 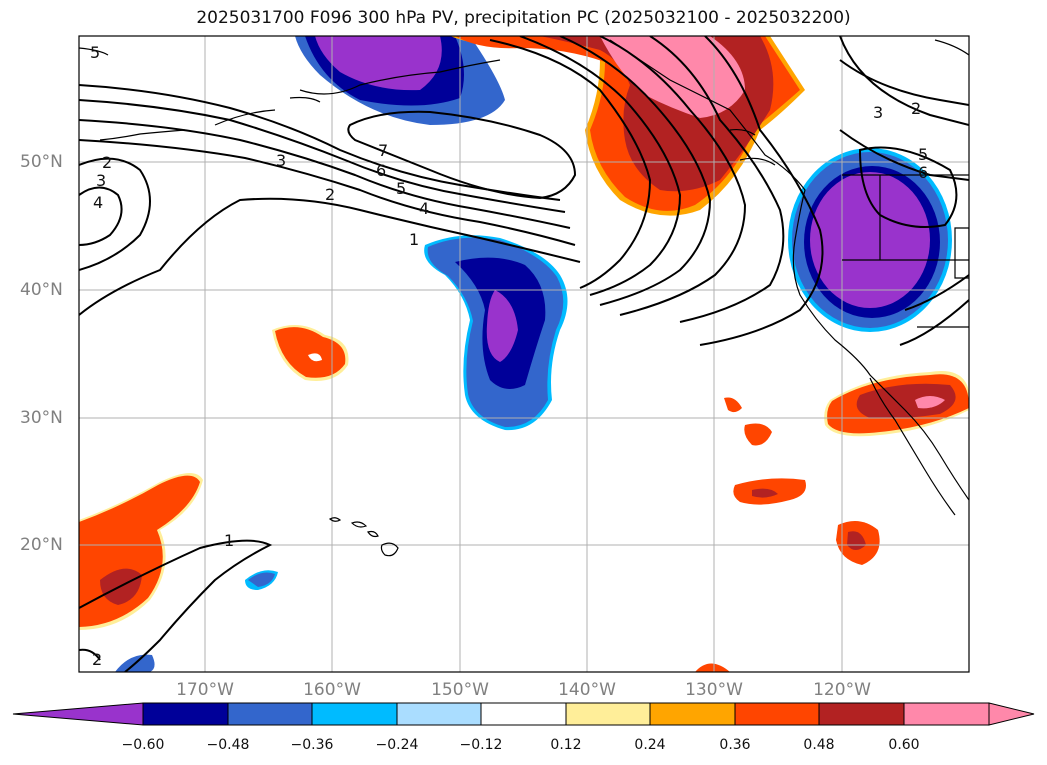 I want to click on lon-label-140w: 140°W, so click(x=587, y=690).